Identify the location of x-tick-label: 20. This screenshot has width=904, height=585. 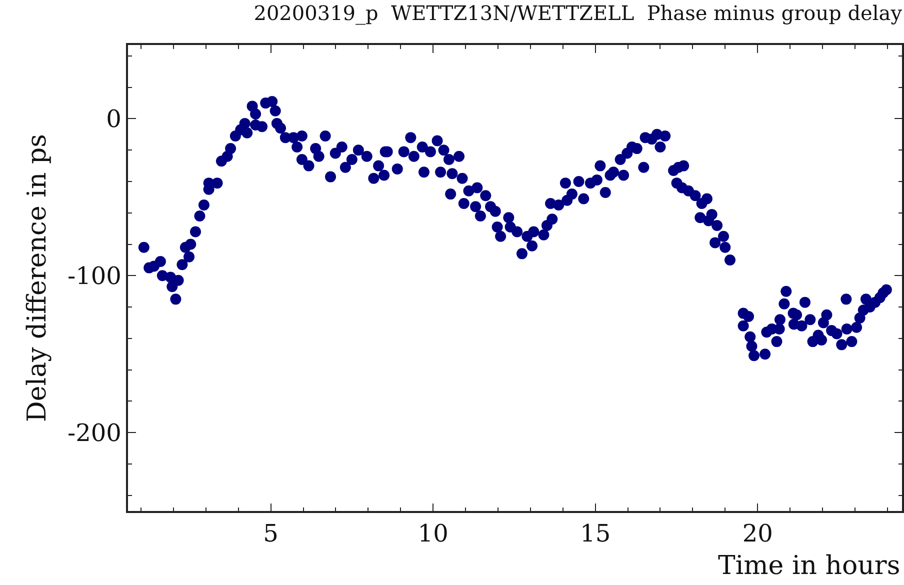
(757, 534).